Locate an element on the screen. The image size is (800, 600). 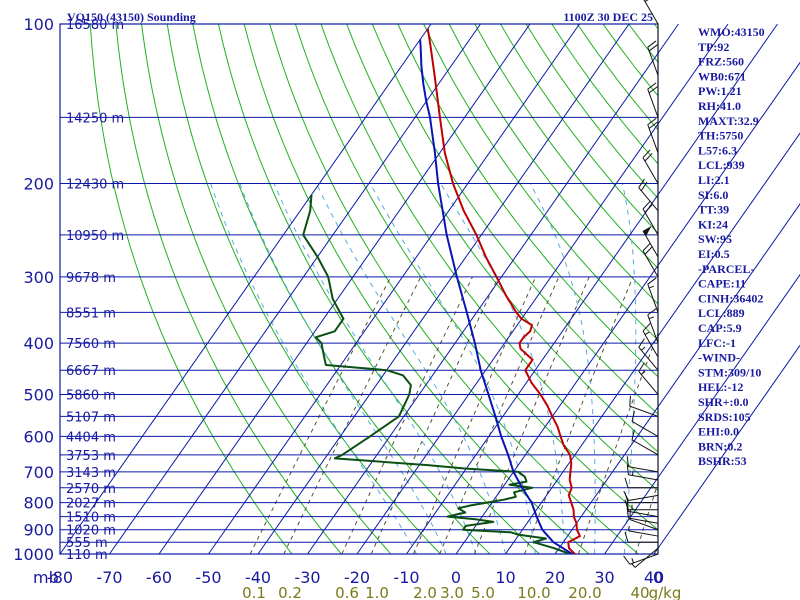
height-label: 1510 m is located at coordinates (91, 518).